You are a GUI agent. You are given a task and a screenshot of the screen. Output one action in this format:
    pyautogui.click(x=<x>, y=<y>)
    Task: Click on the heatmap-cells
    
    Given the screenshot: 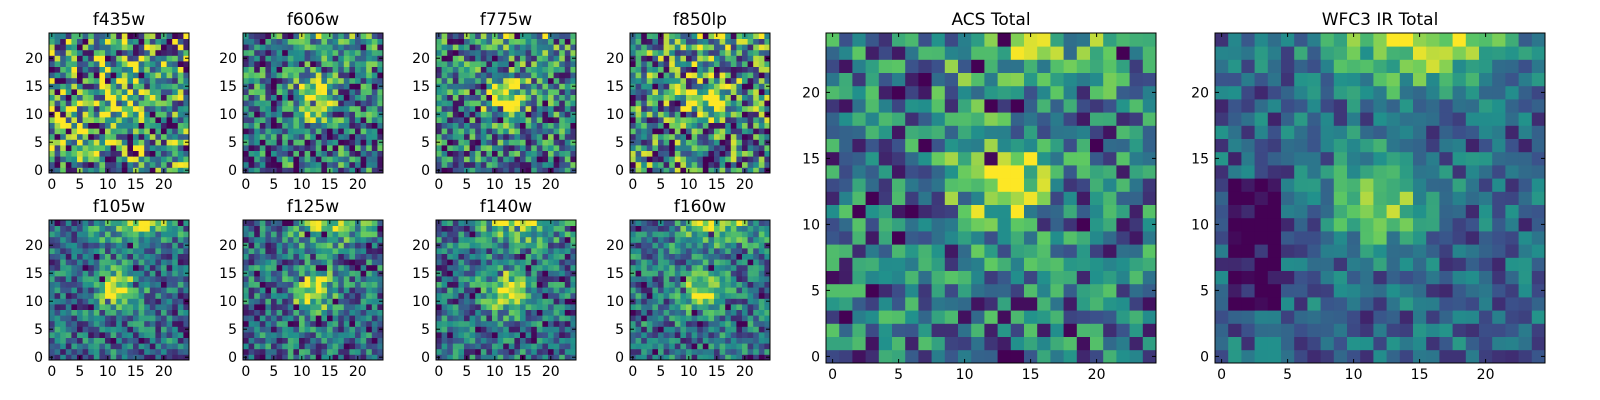 What is the action you would take?
    pyautogui.click(x=313, y=103)
    